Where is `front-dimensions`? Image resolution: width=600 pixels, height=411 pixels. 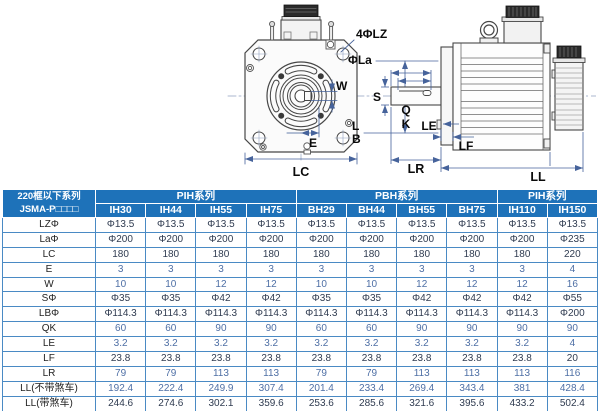
front-dimensions is located at coordinates (341, 102).